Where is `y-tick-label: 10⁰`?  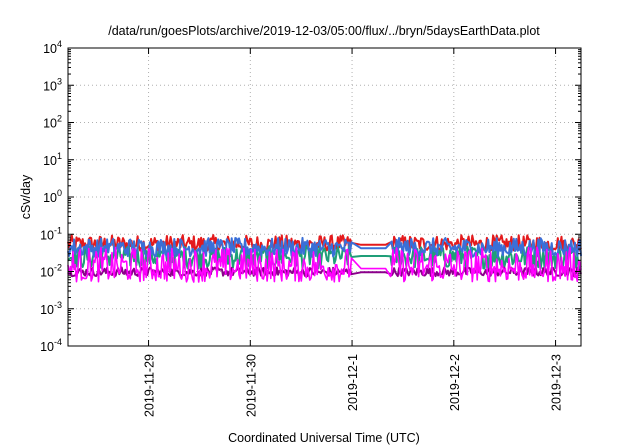 y-tick-label: 10⁰ is located at coordinates (52, 196).